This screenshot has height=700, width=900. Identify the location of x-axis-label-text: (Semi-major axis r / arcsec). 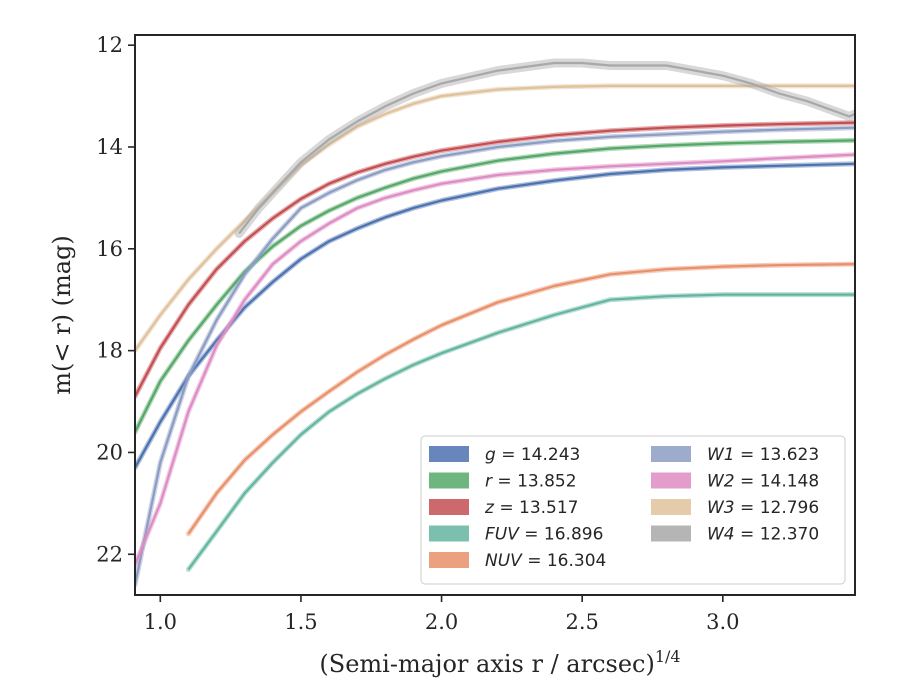
(486, 664).